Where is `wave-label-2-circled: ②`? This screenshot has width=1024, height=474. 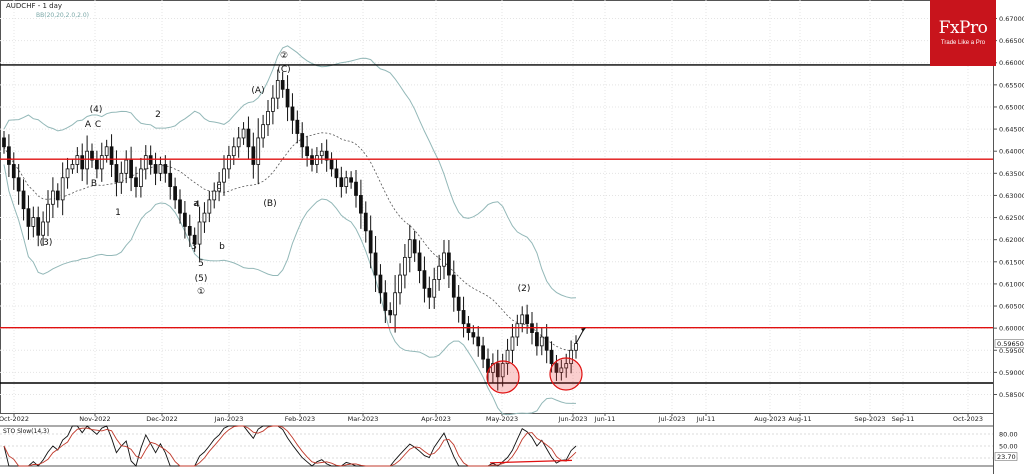 wave-label-2-circled: ② is located at coordinates (284, 56).